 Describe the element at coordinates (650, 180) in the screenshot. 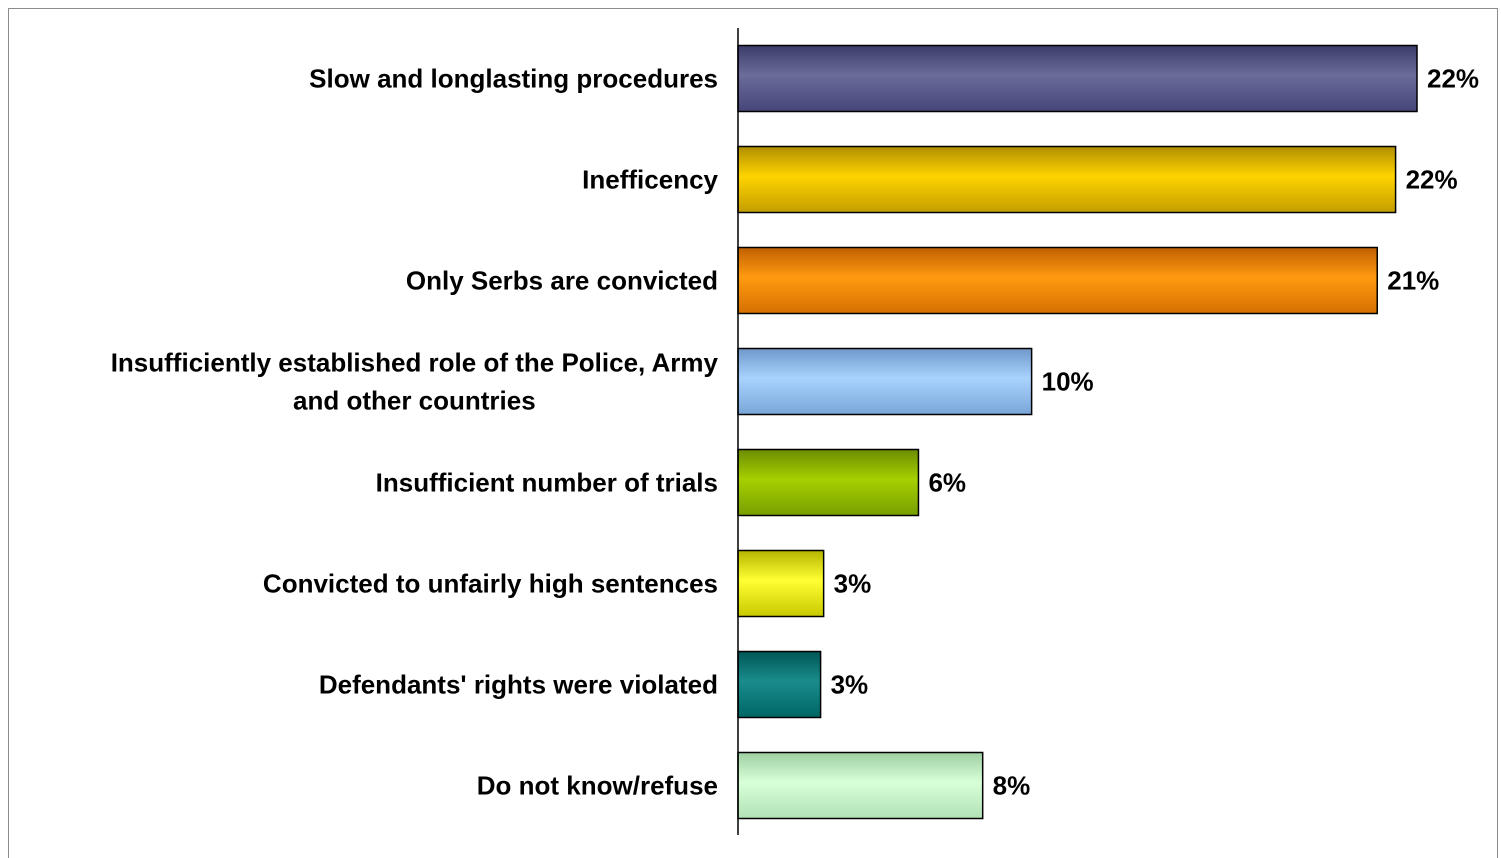

I see `category-label-1: Inefficency` at that location.